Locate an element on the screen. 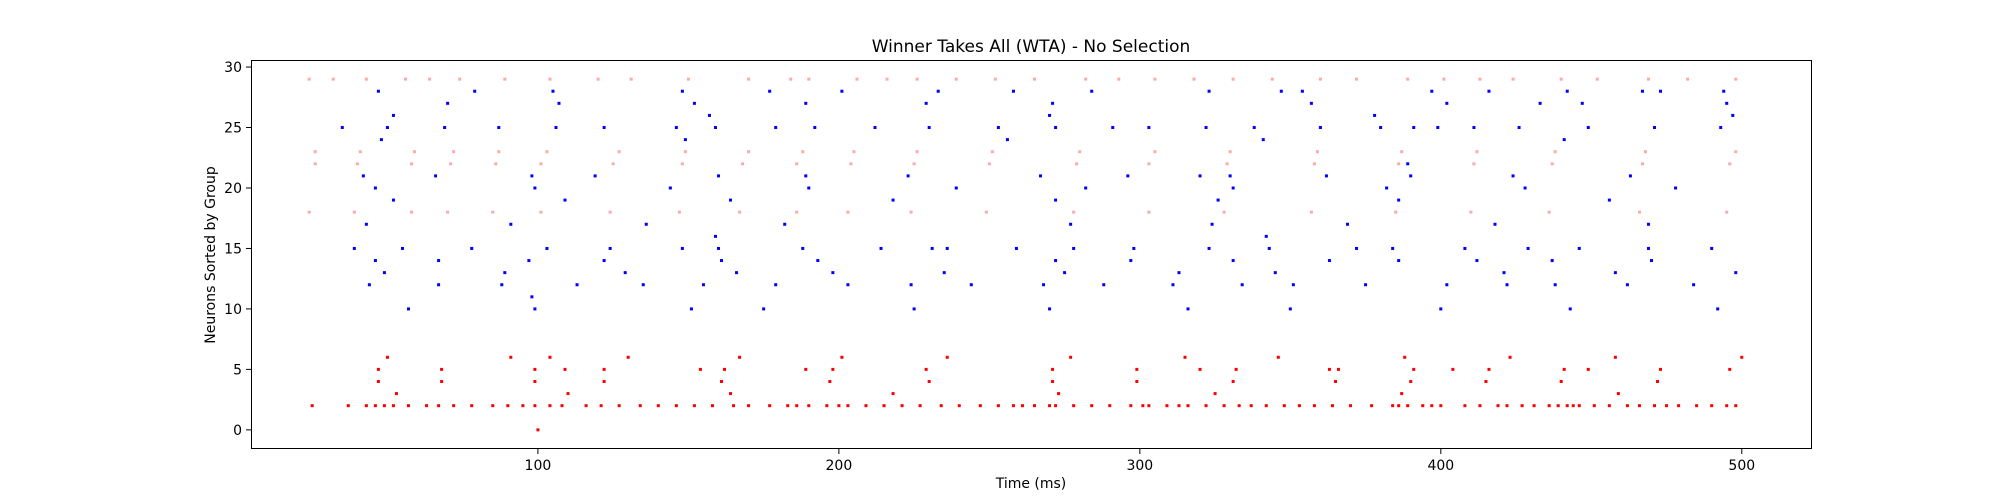 The height and width of the screenshot is (500, 2000). y-tick-label: 0 is located at coordinates (237, 431).